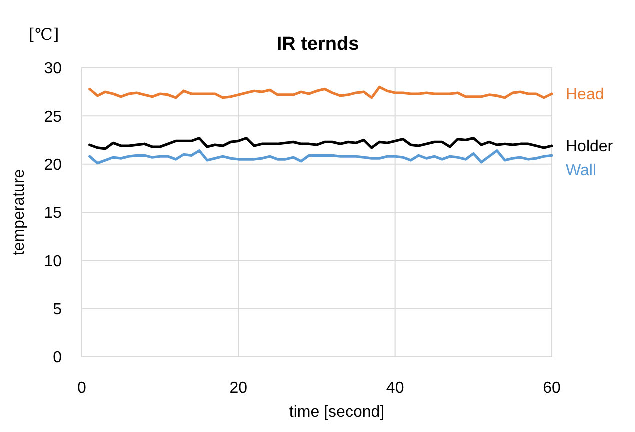  What do you see at coordinates (53, 213) in the screenshot?
I see `y-tick-label: 15` at bounding box center [53, 213].